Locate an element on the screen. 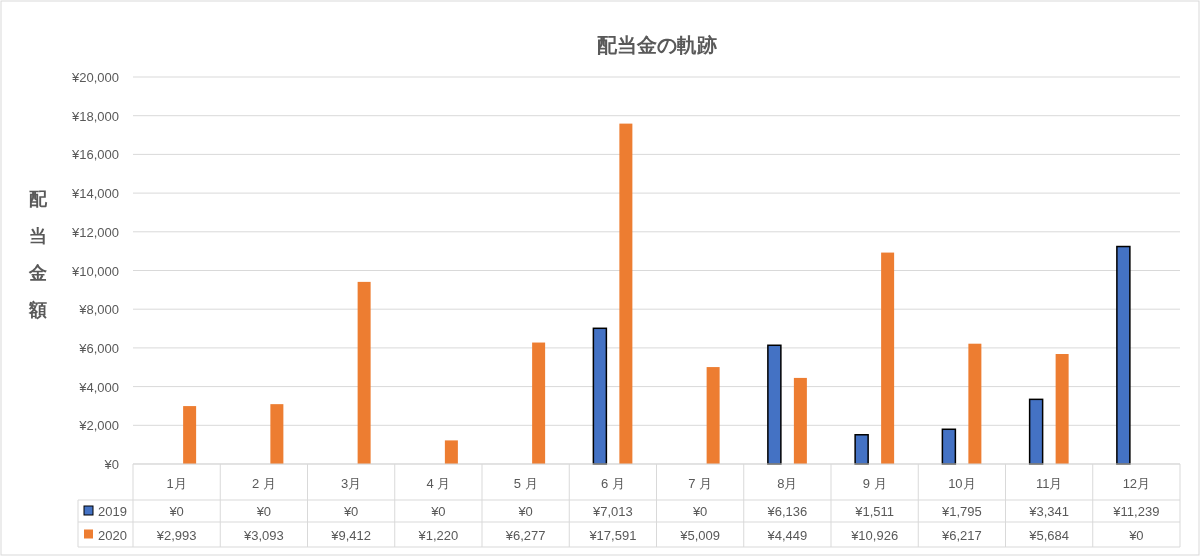 Image resolution: width=1200 pixels, height=556 pixels. data-label: ¥11,239 is located at coordinates (1136, 511).